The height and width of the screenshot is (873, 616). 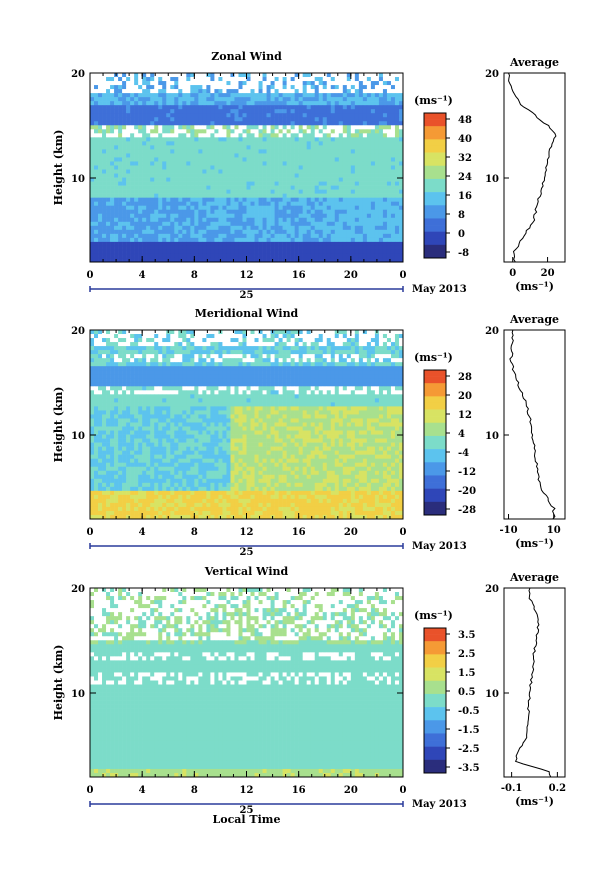 I want to click on colorbar-frame, so click(x=435, y=185).